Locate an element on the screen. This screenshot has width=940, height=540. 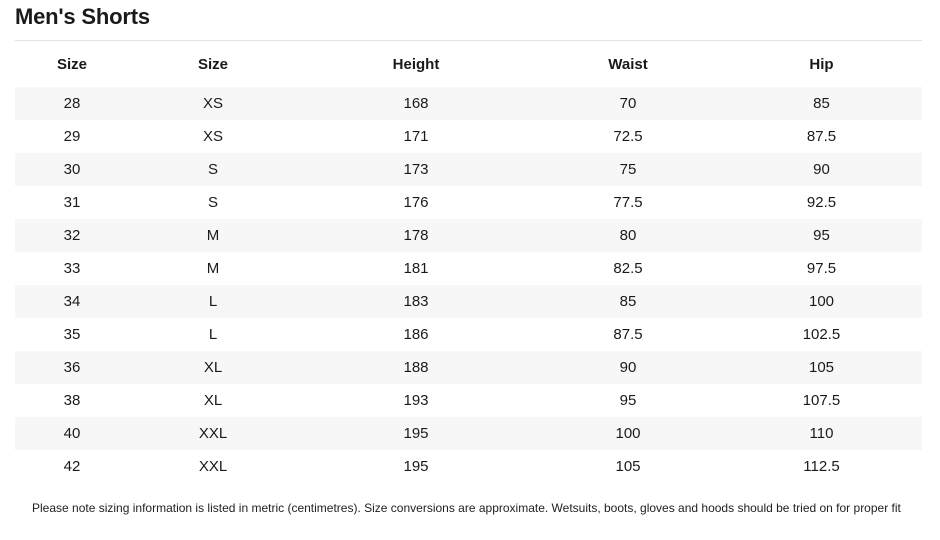
cell-size-number: 29 is located at coordinates (72, 136).